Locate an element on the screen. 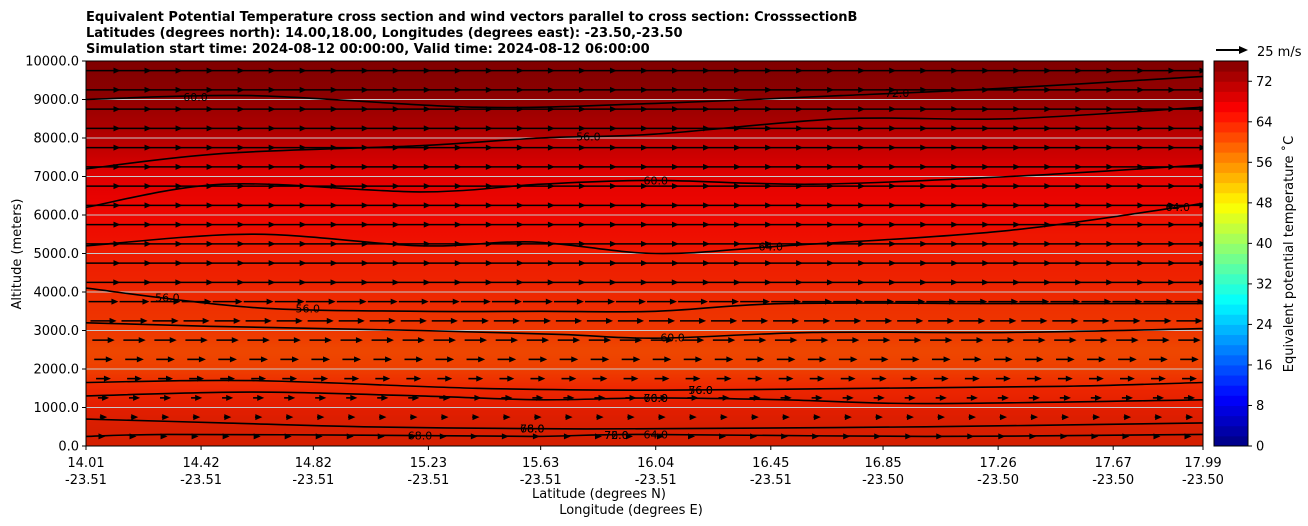 Image resolution: width=1308 pixels, height=526 pixels. colorbar-label: Equivalent potential temperature ˚C is located at coordinates (1289, 254).